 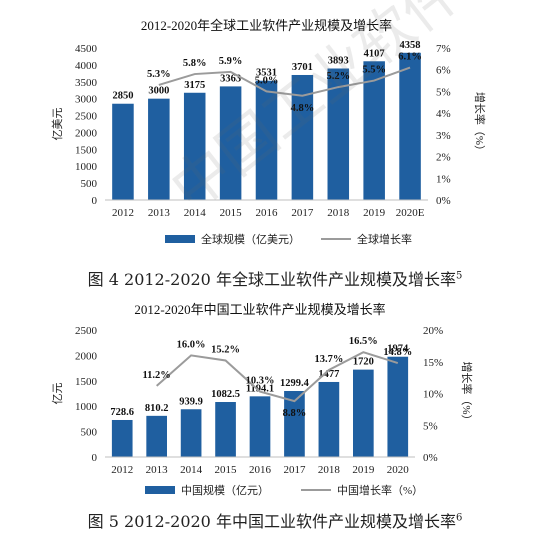 What do you see at coordinates (86, 49) in the screenshot?
I see `global-chart-y-tick-label: 4500` at bounding box center [86, 49].